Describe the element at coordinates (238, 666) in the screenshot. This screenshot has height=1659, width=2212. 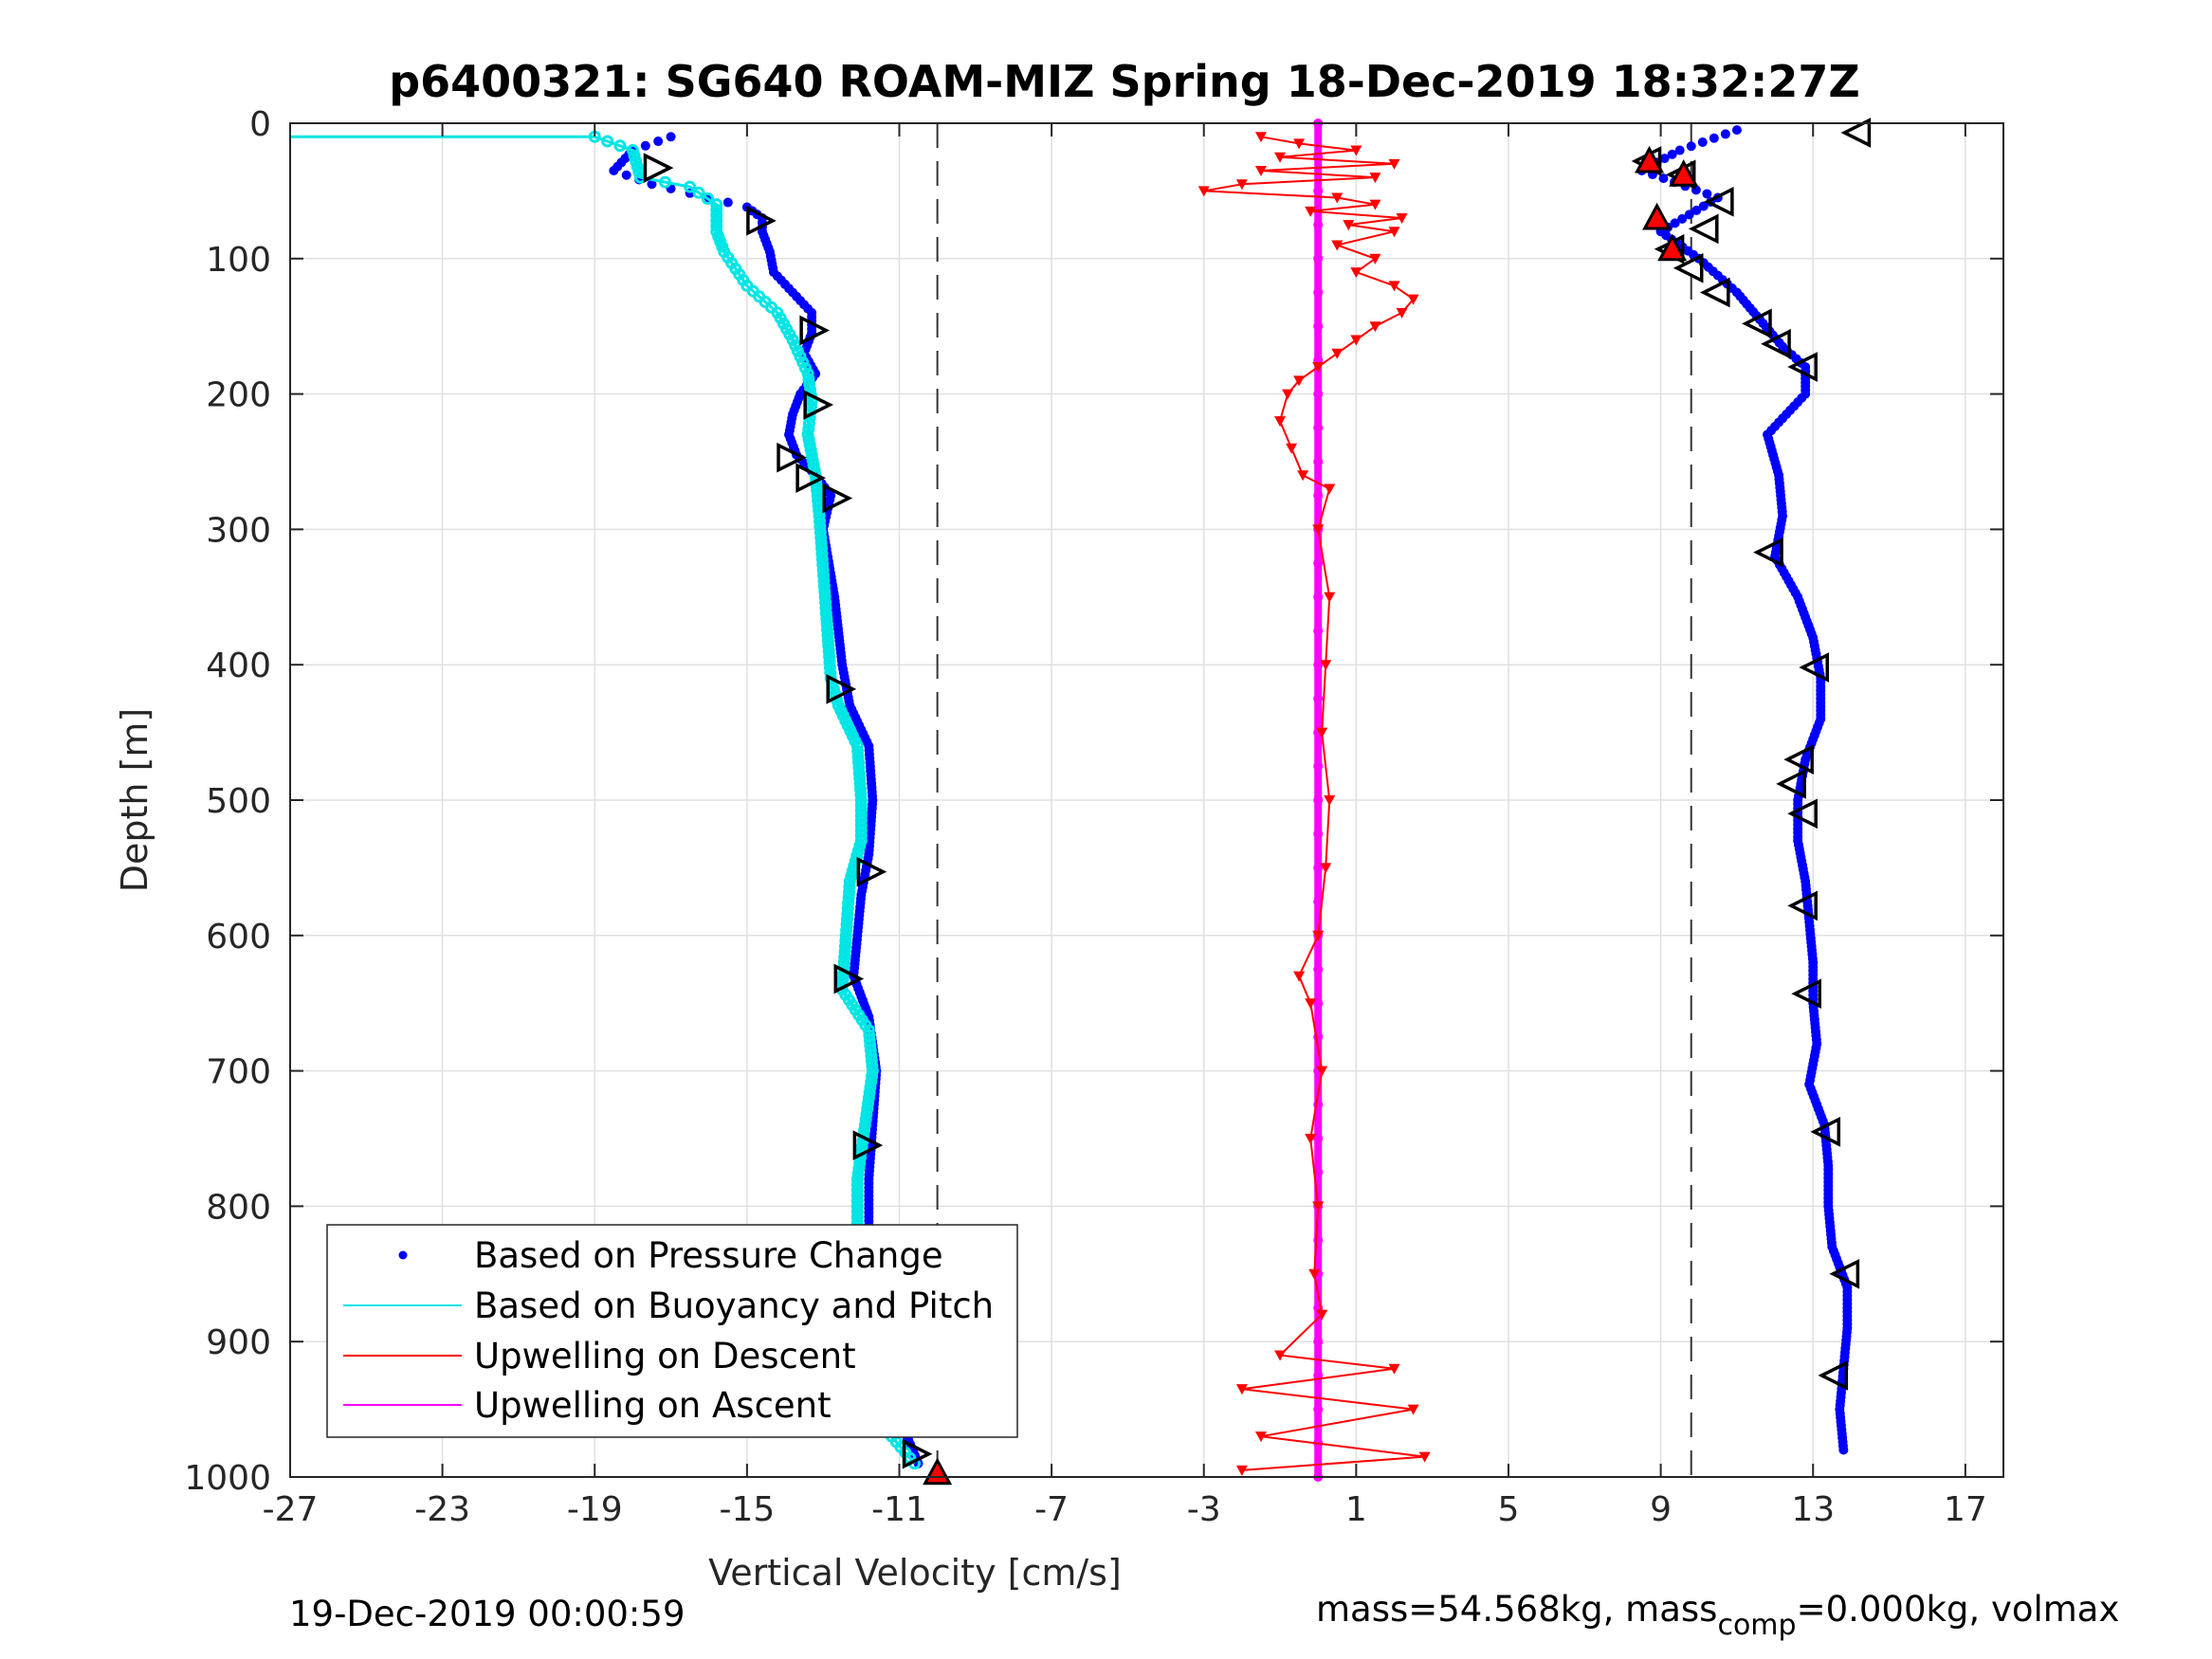
I see `y-tick-label: 400` at that location.